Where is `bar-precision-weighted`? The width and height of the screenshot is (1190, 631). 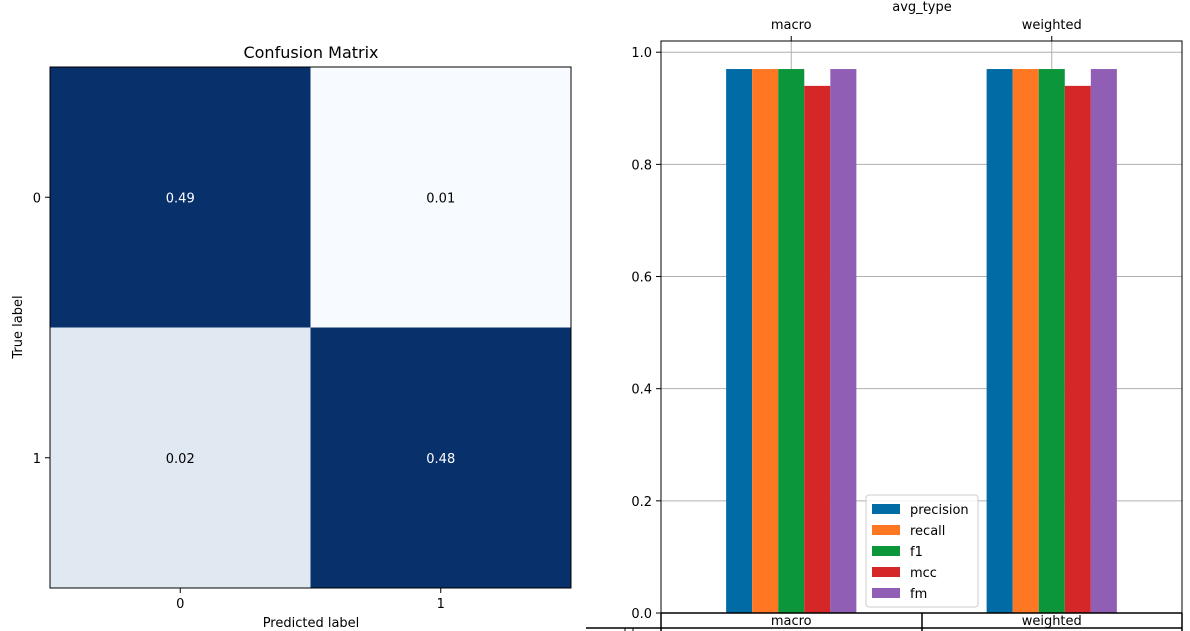 bar-precision-weighted is located at coordinates (999, 341).